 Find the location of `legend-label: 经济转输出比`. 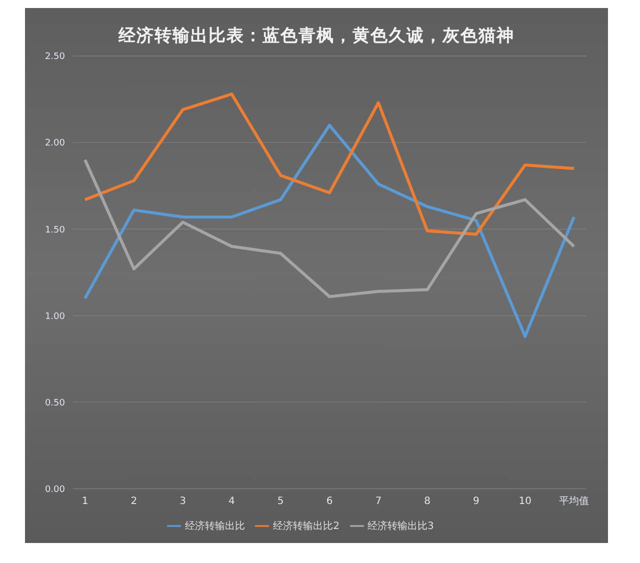

legend-label: 经济转输出比 is located at coordinates (215, 526).